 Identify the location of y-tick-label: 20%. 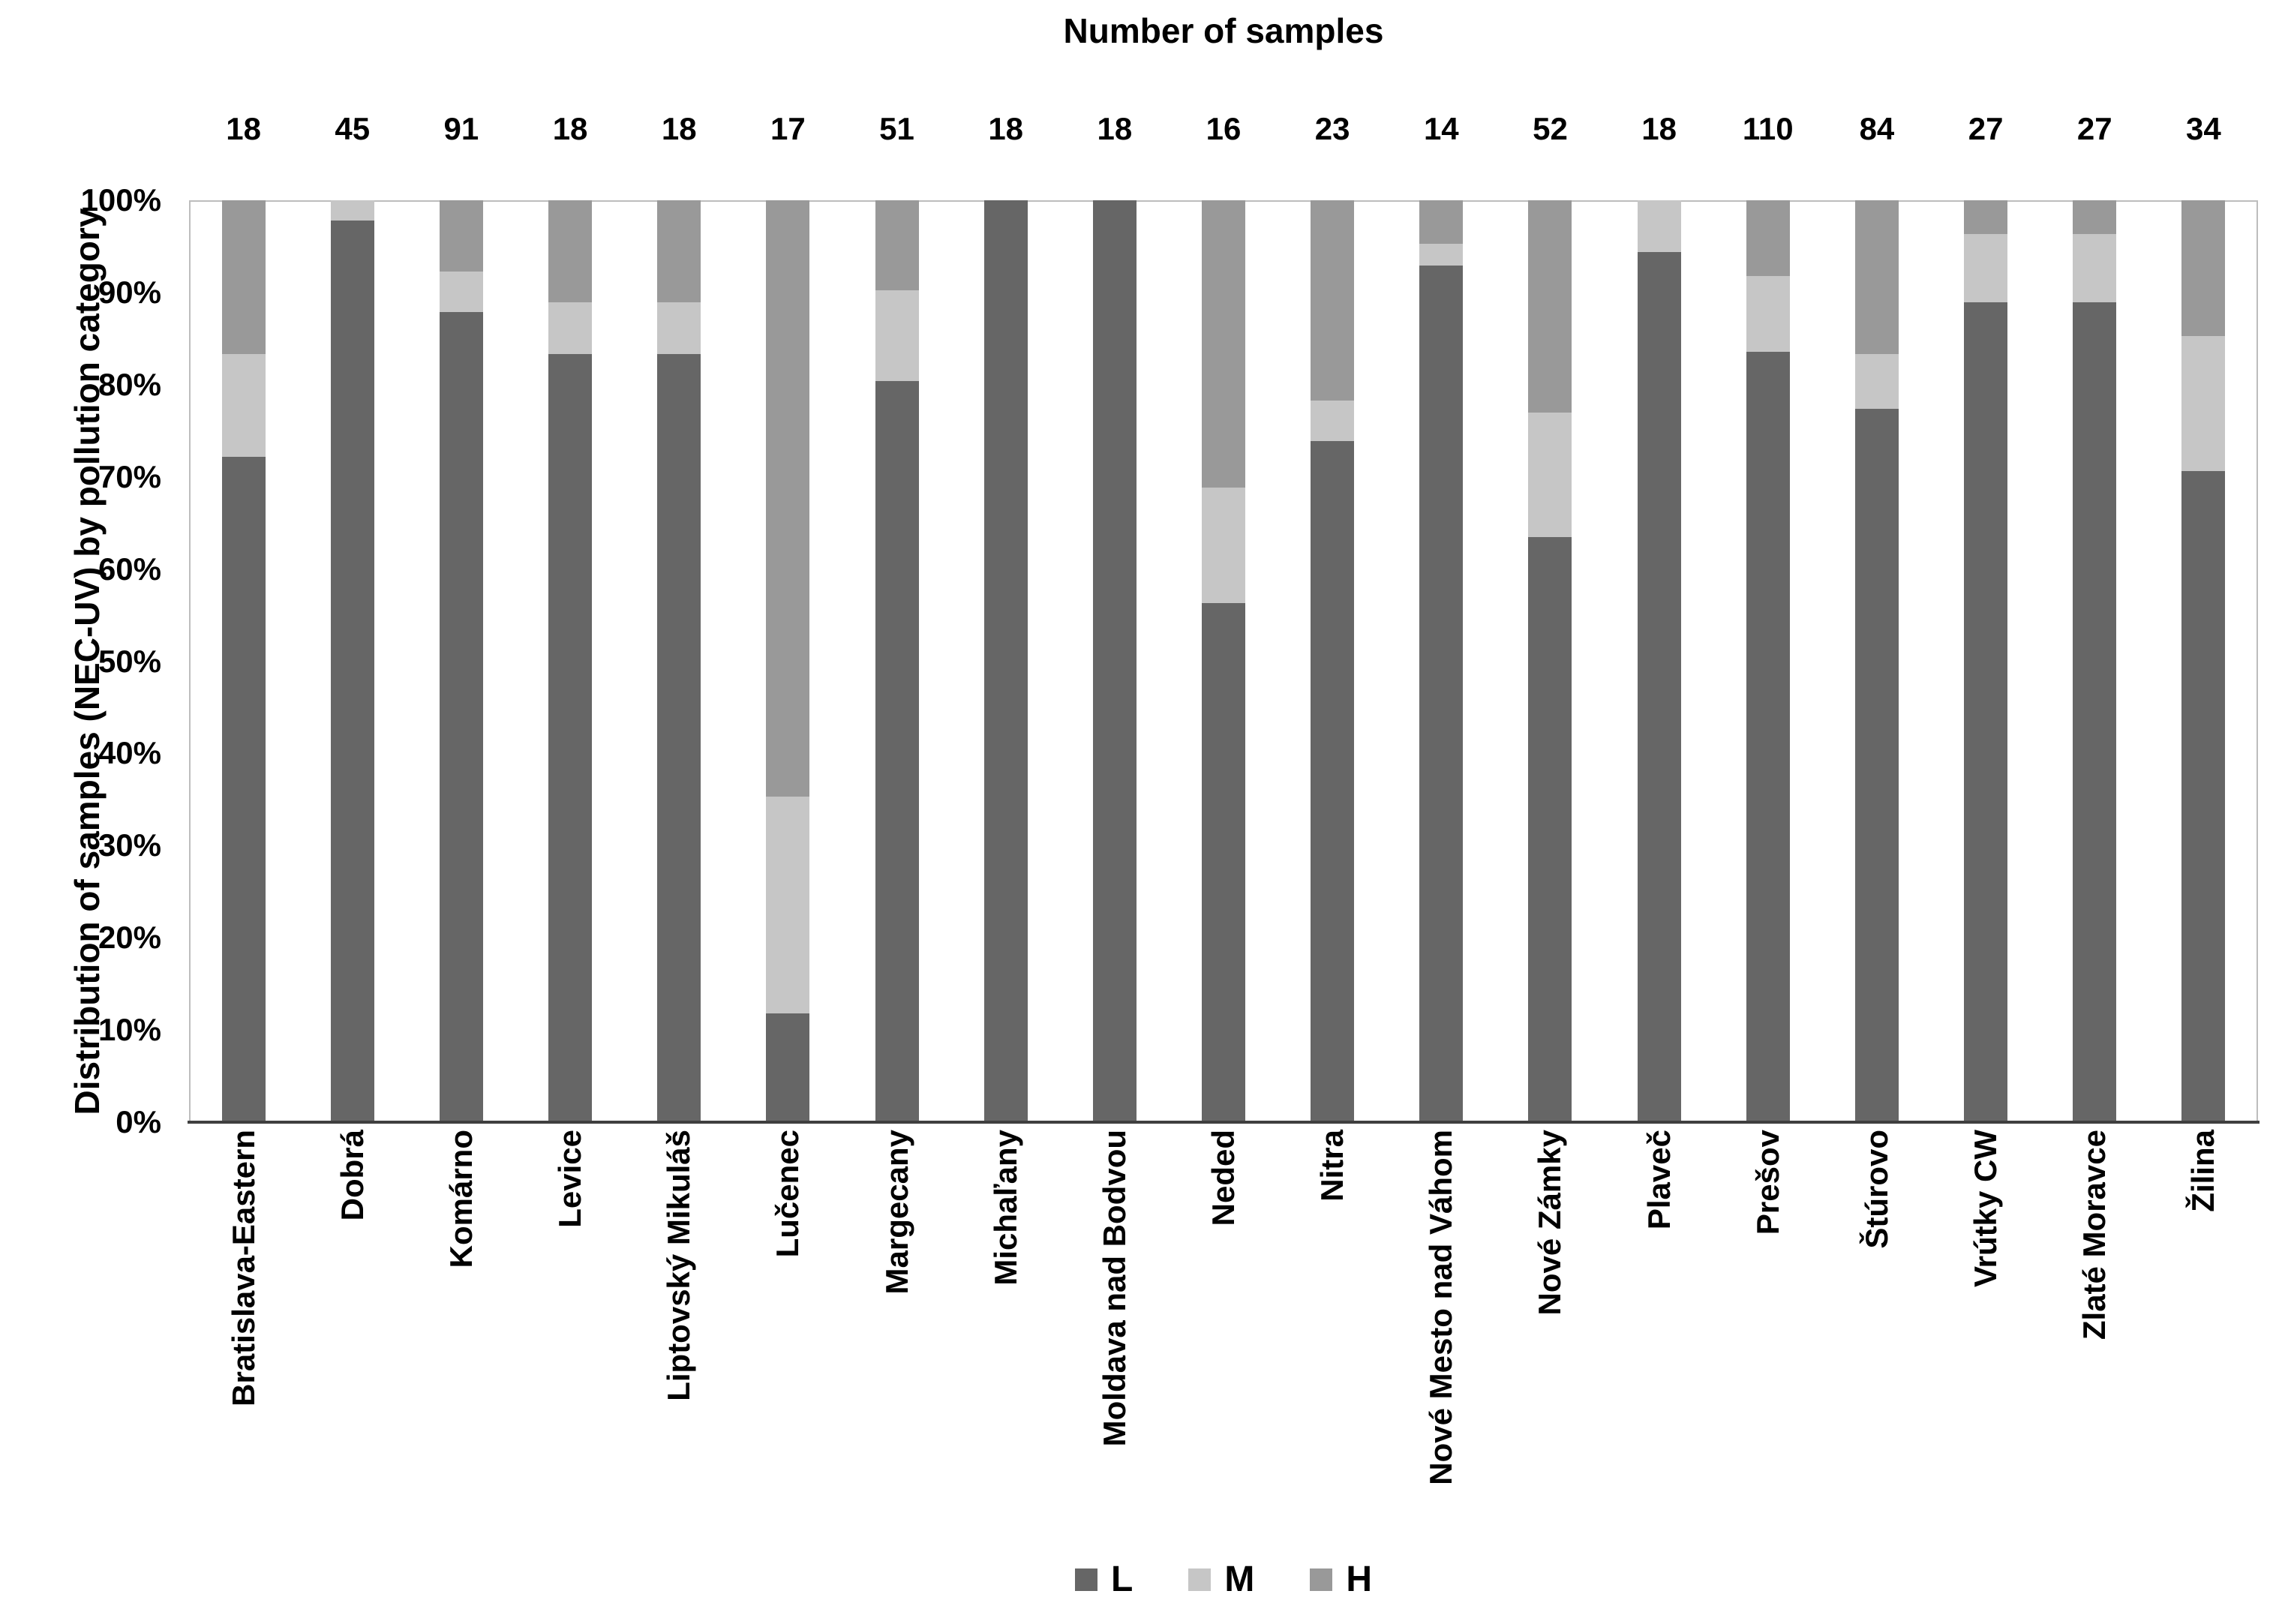
(129, 938).